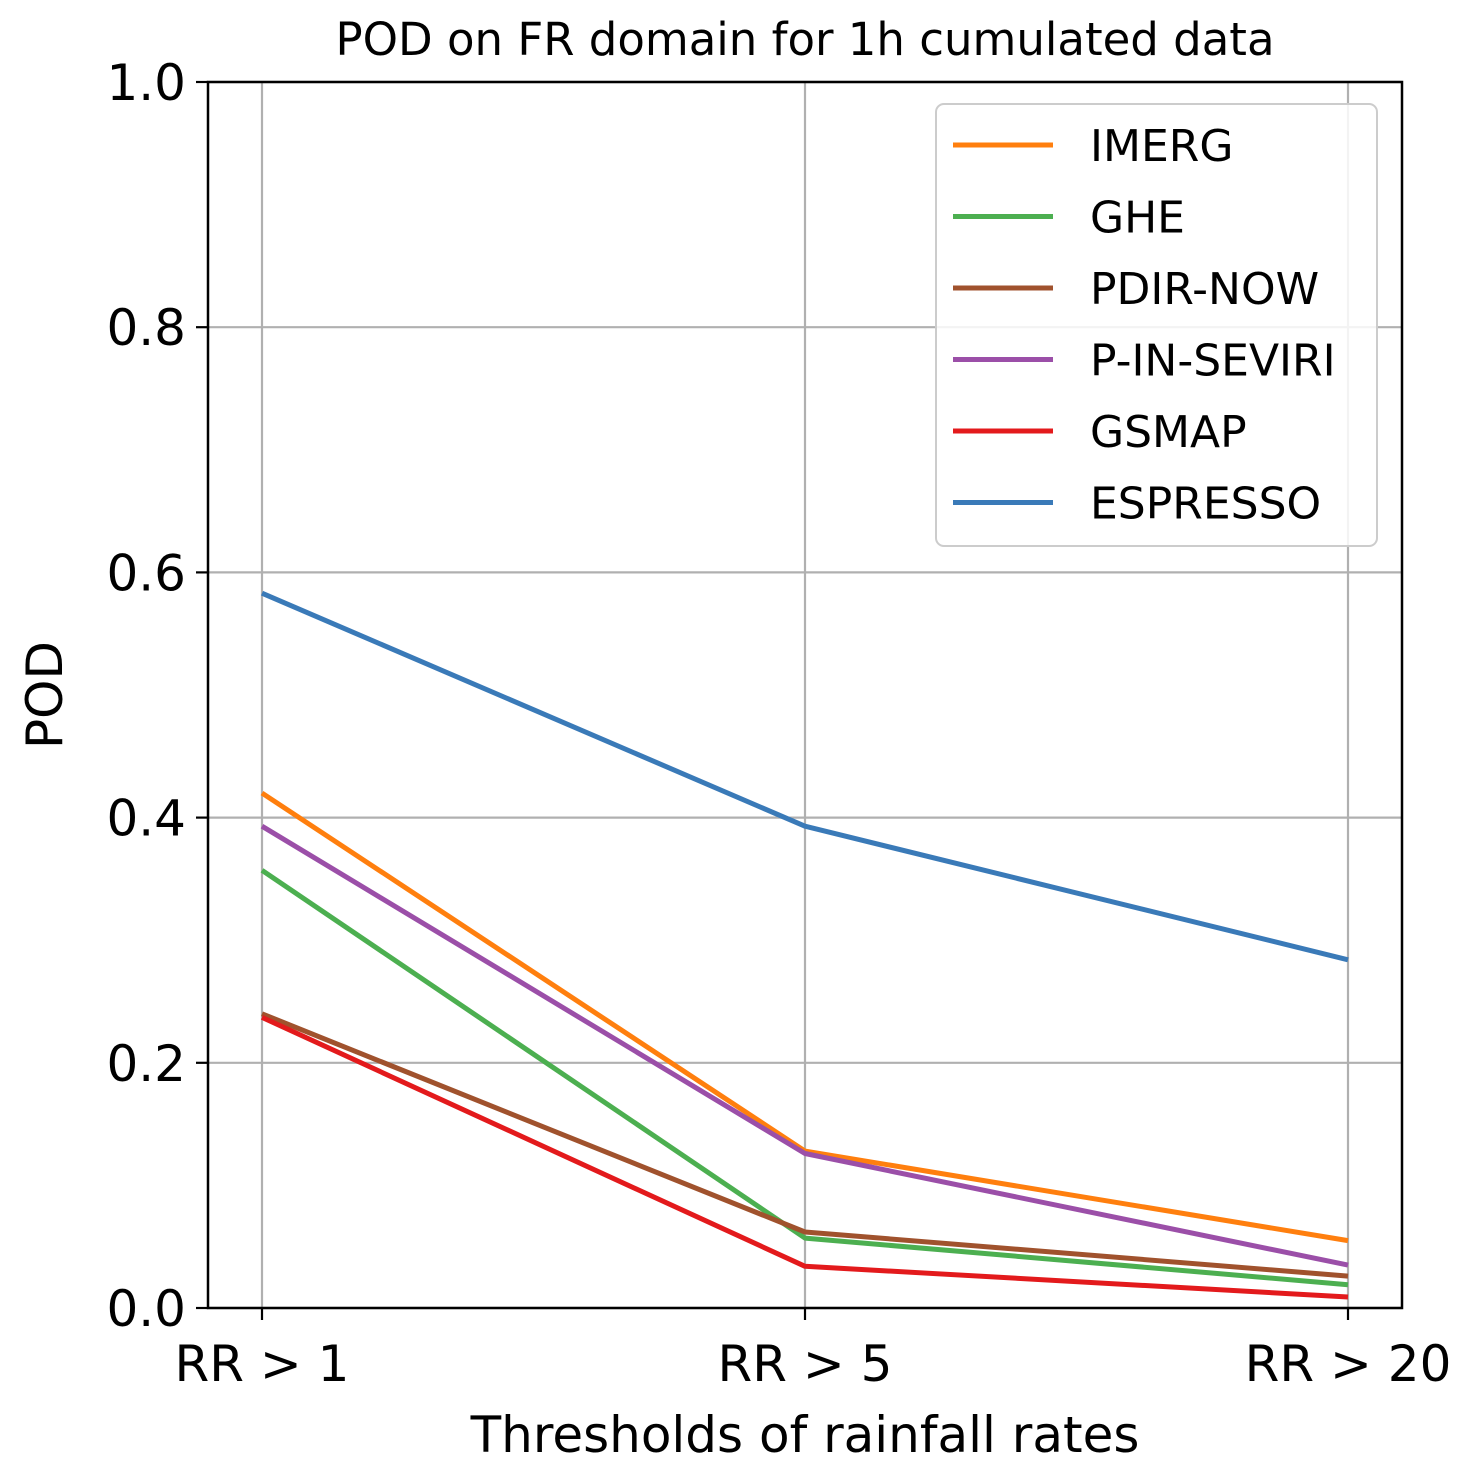 The width and height of the screenshot is (1475, 1484). Describe the element at coordinates (1205, 504) in the screenshot. I see `legend-label-espresso: ESPRESSO` at that location.